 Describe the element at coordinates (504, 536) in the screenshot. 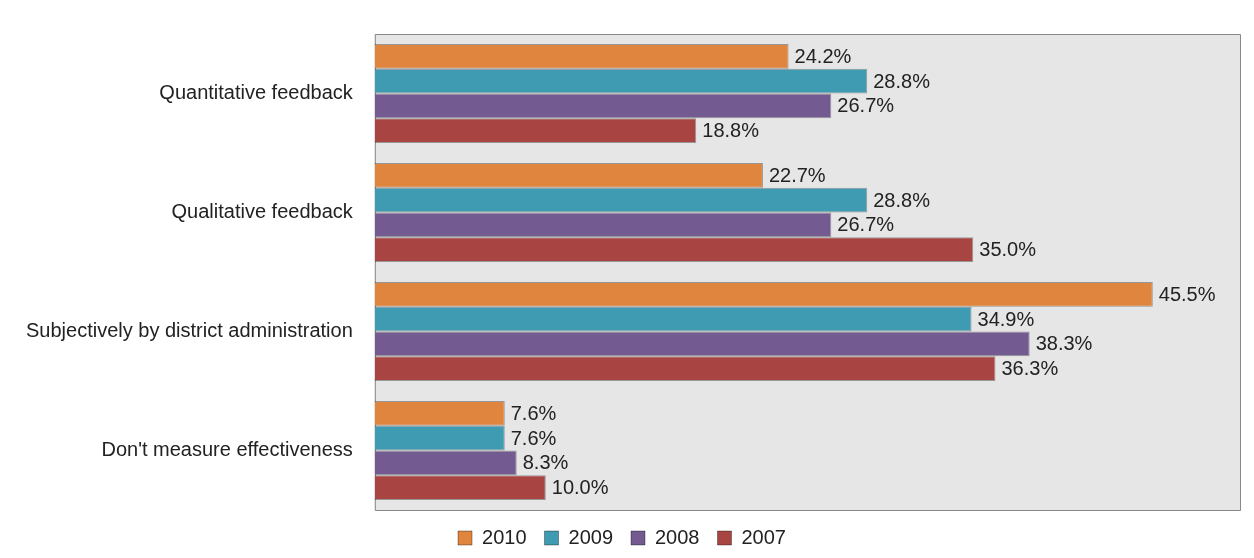

I see `legend-label: 2010` at that location.